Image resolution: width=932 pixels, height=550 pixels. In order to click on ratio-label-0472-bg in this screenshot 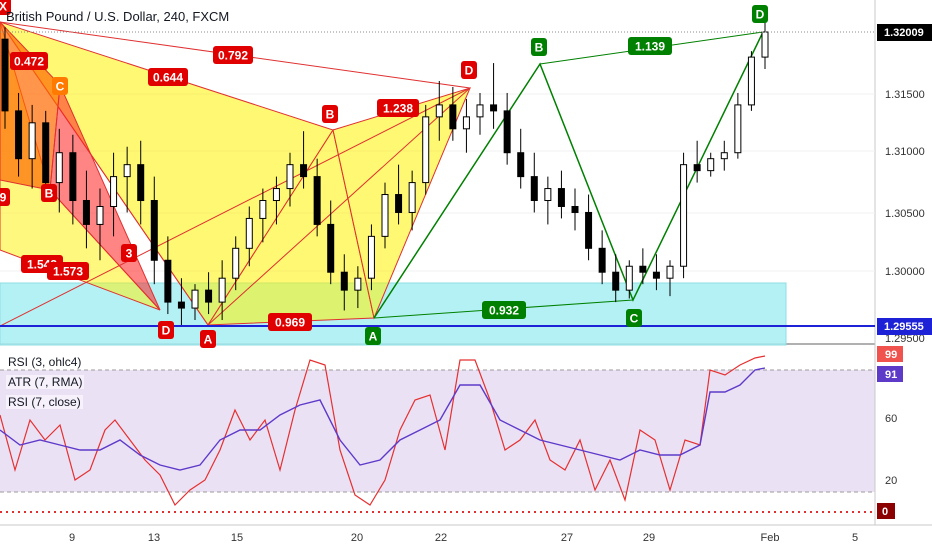, I will do `click(29, 61)`.